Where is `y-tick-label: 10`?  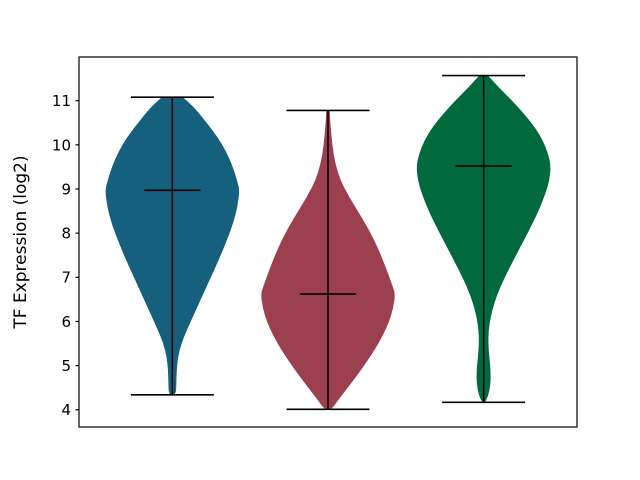
y-tick-label: 10 is located at coordinates (61, 145).